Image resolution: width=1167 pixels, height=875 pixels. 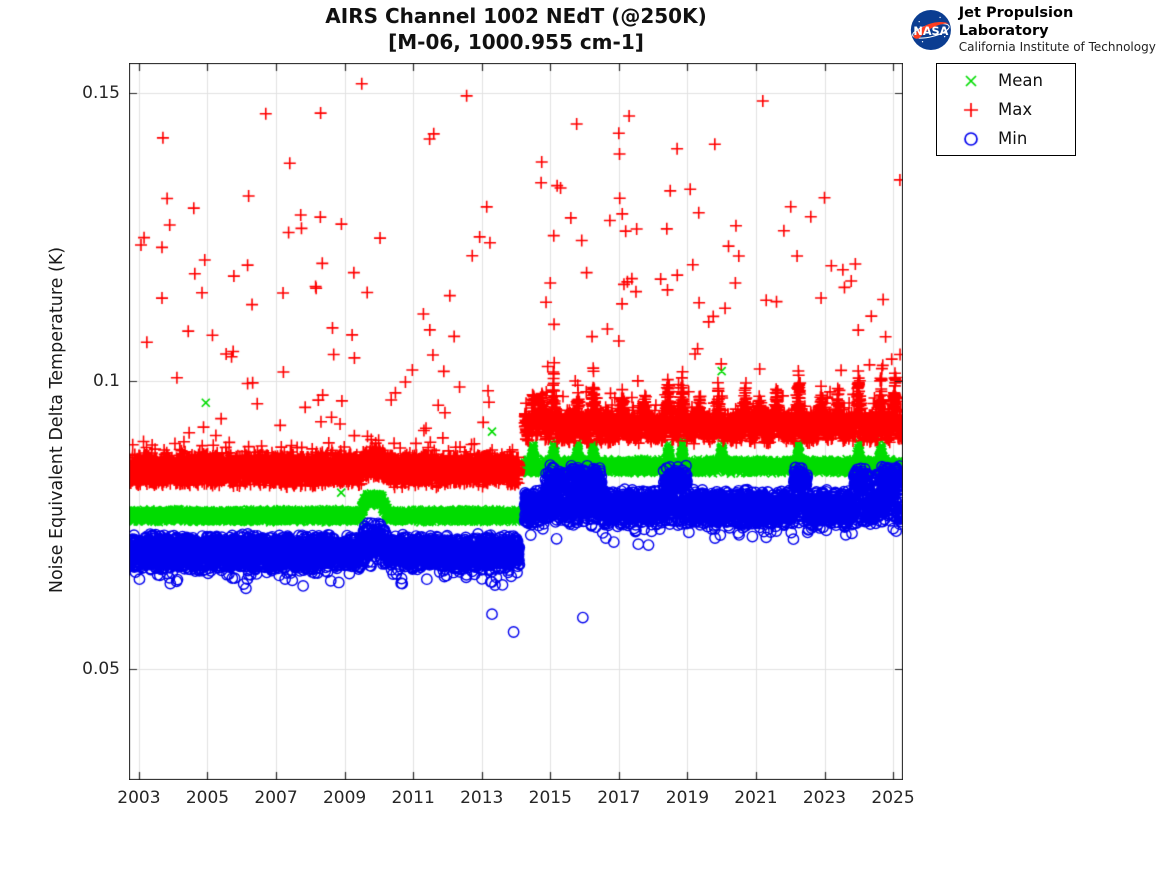 I want to click on x-tick-label: 2009, so click(x=344, y=798).